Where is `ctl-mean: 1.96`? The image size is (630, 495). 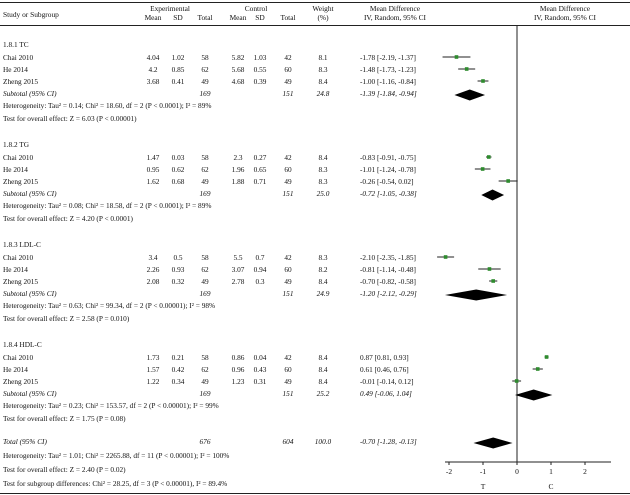
ctl-mean: 1.96 is located at coordinates (238, 169).